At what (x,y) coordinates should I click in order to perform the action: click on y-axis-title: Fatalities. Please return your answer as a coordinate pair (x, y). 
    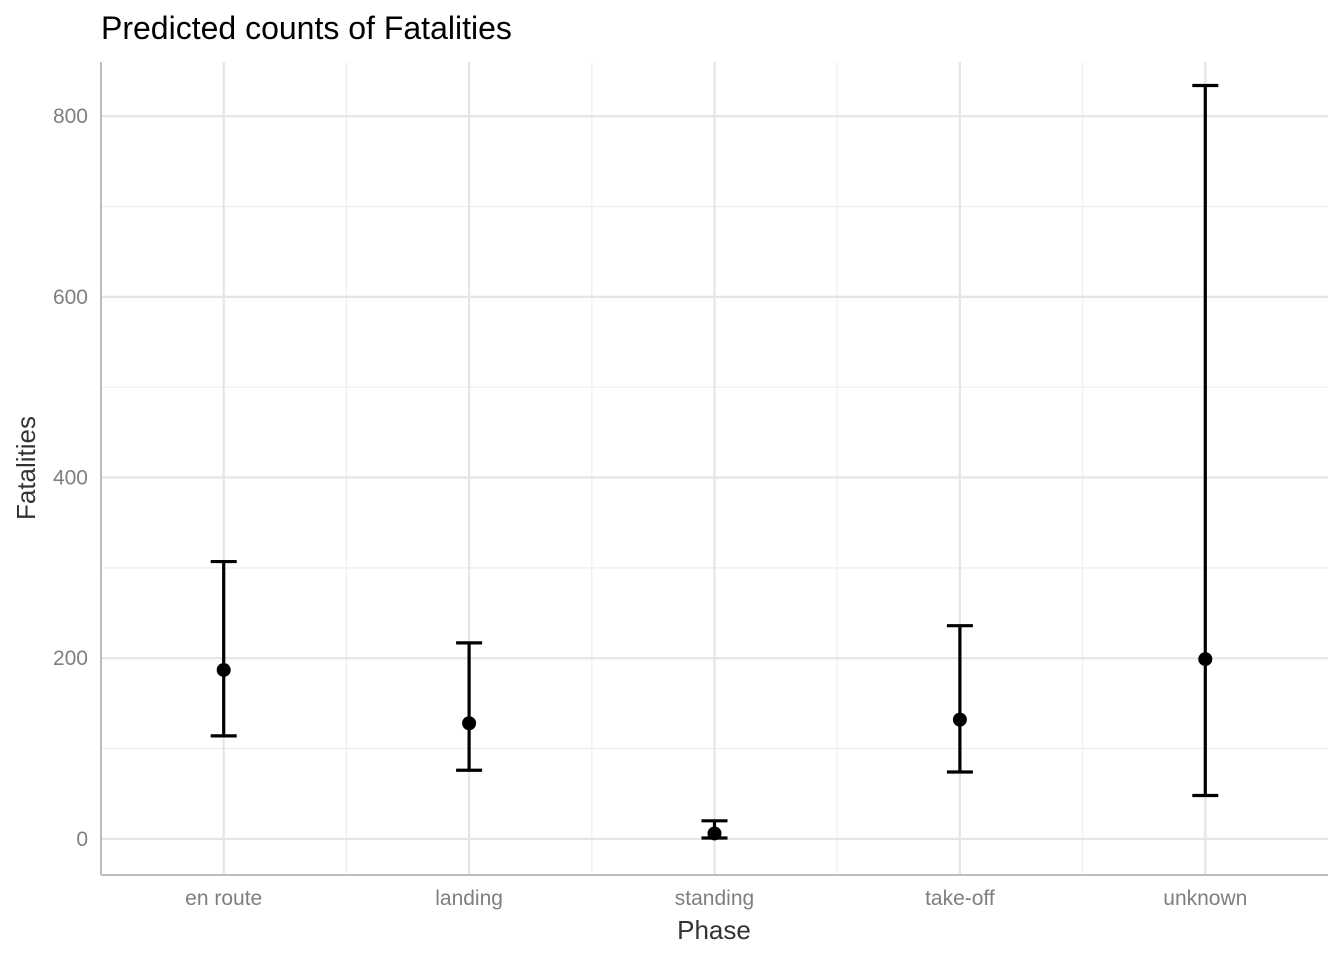
    Looking at the image, I should click on (26, 468).